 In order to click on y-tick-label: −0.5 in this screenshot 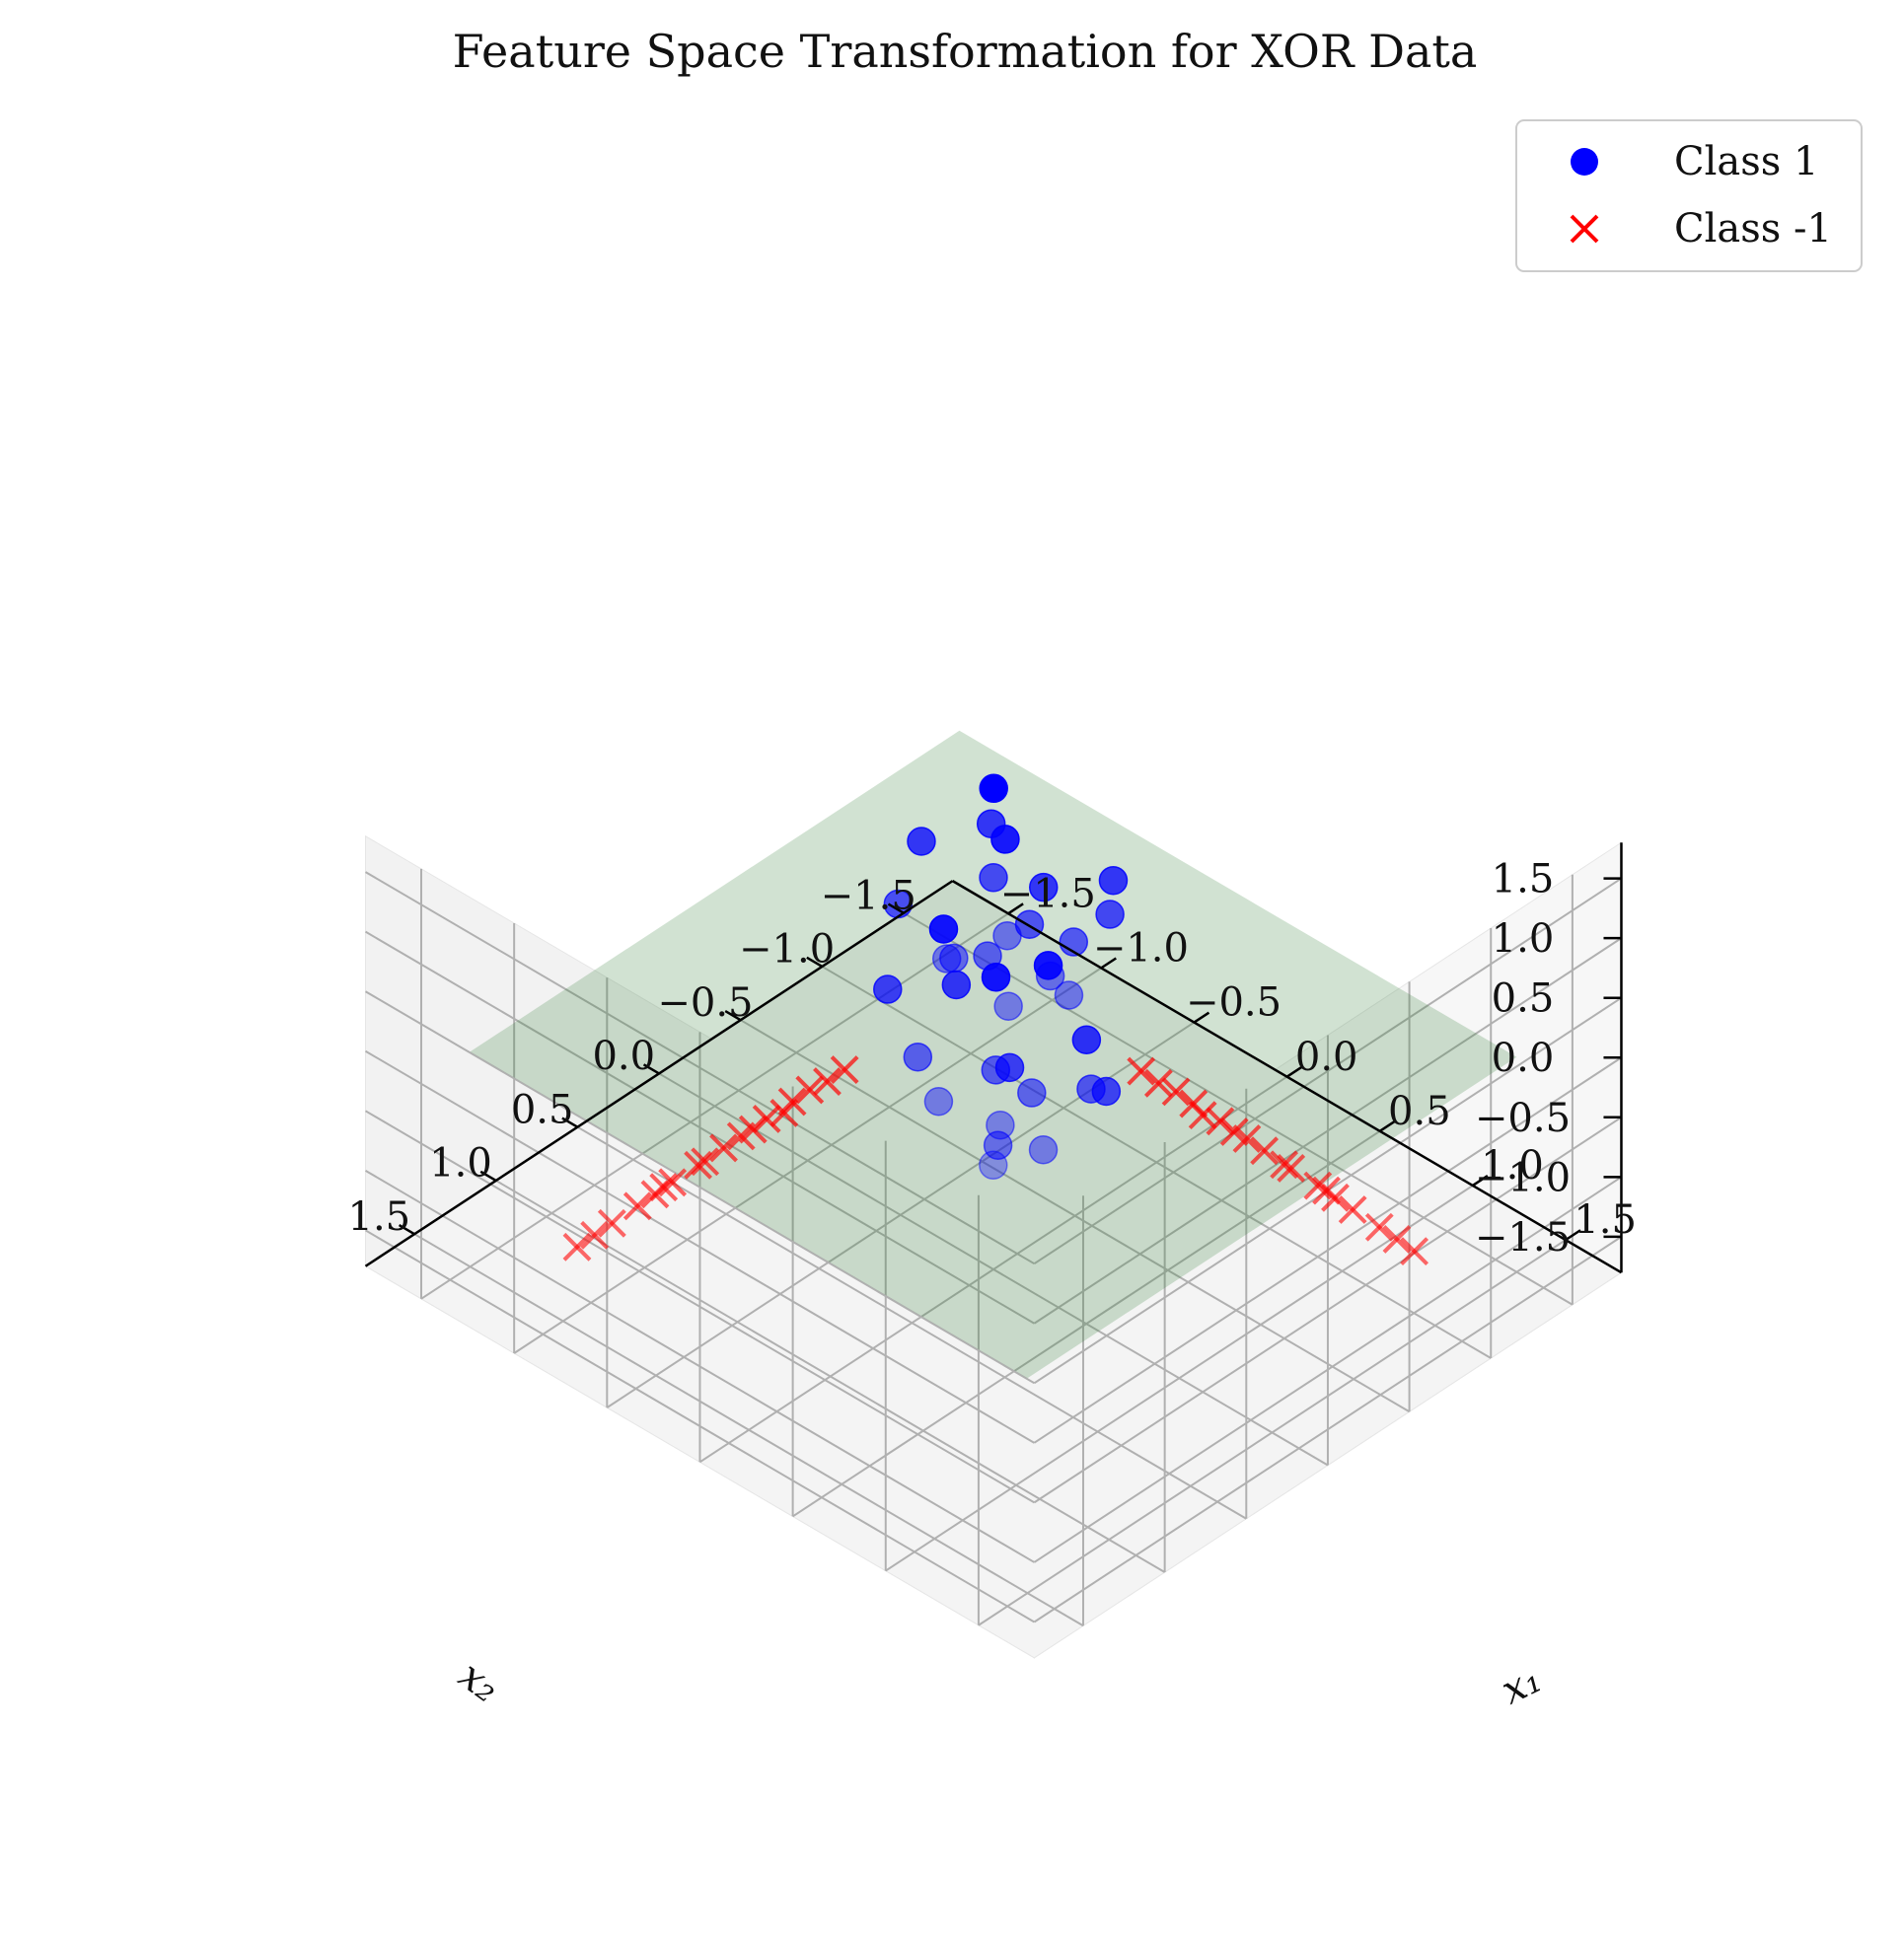, I will do `click(1234, 1003)`.